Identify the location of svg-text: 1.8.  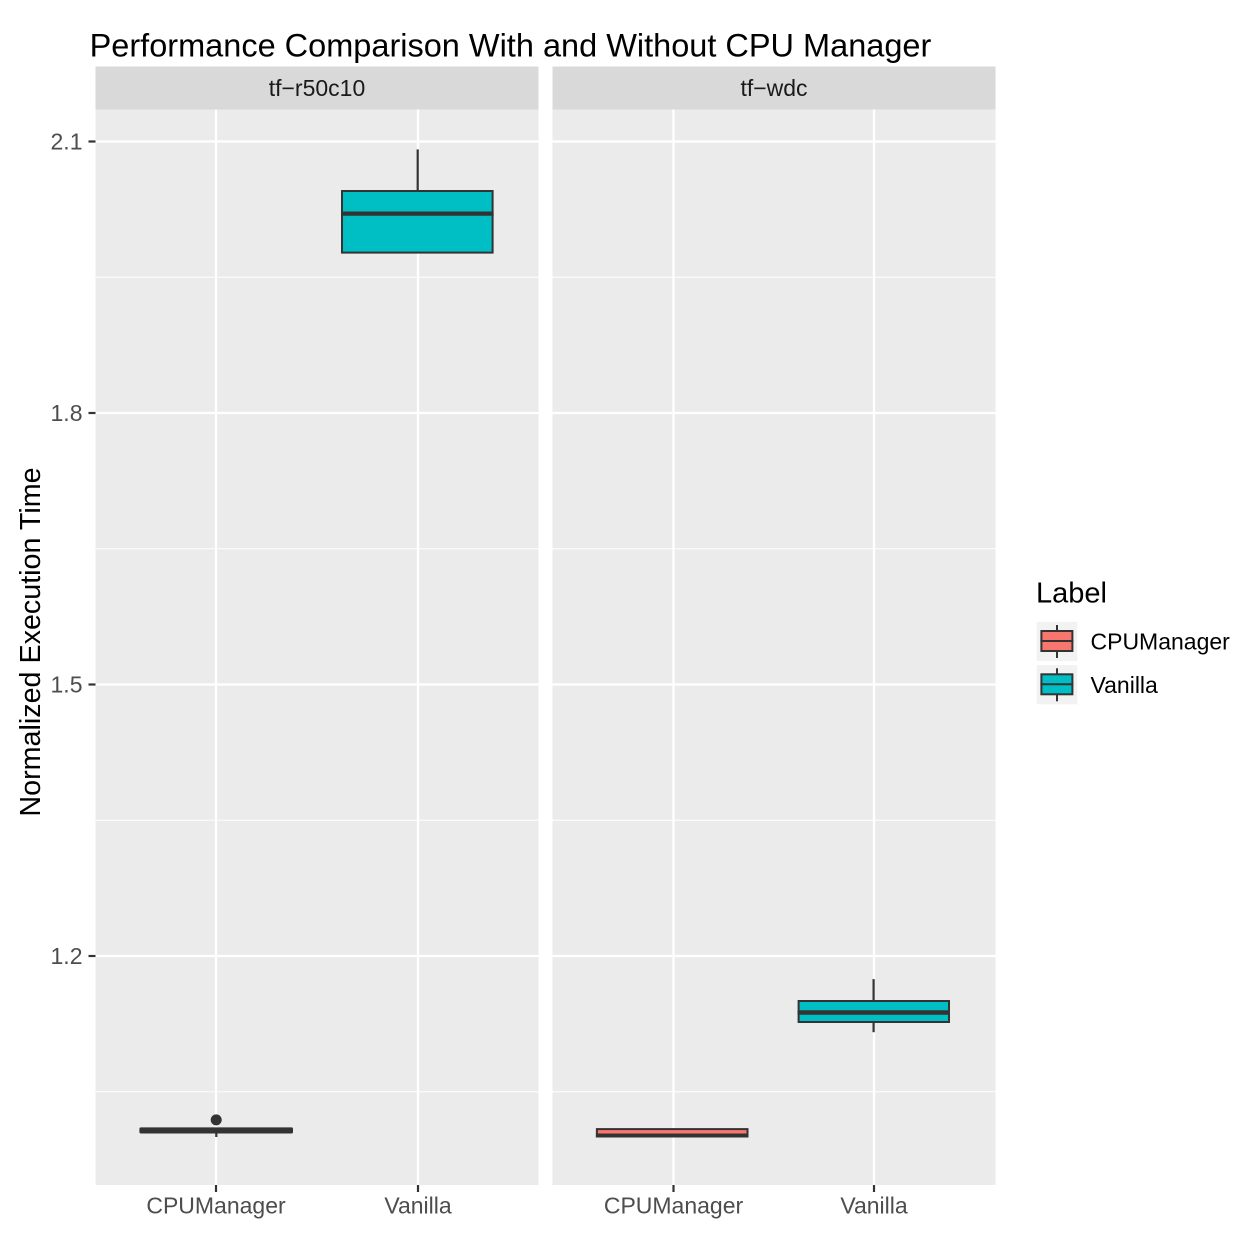
(67, 413).